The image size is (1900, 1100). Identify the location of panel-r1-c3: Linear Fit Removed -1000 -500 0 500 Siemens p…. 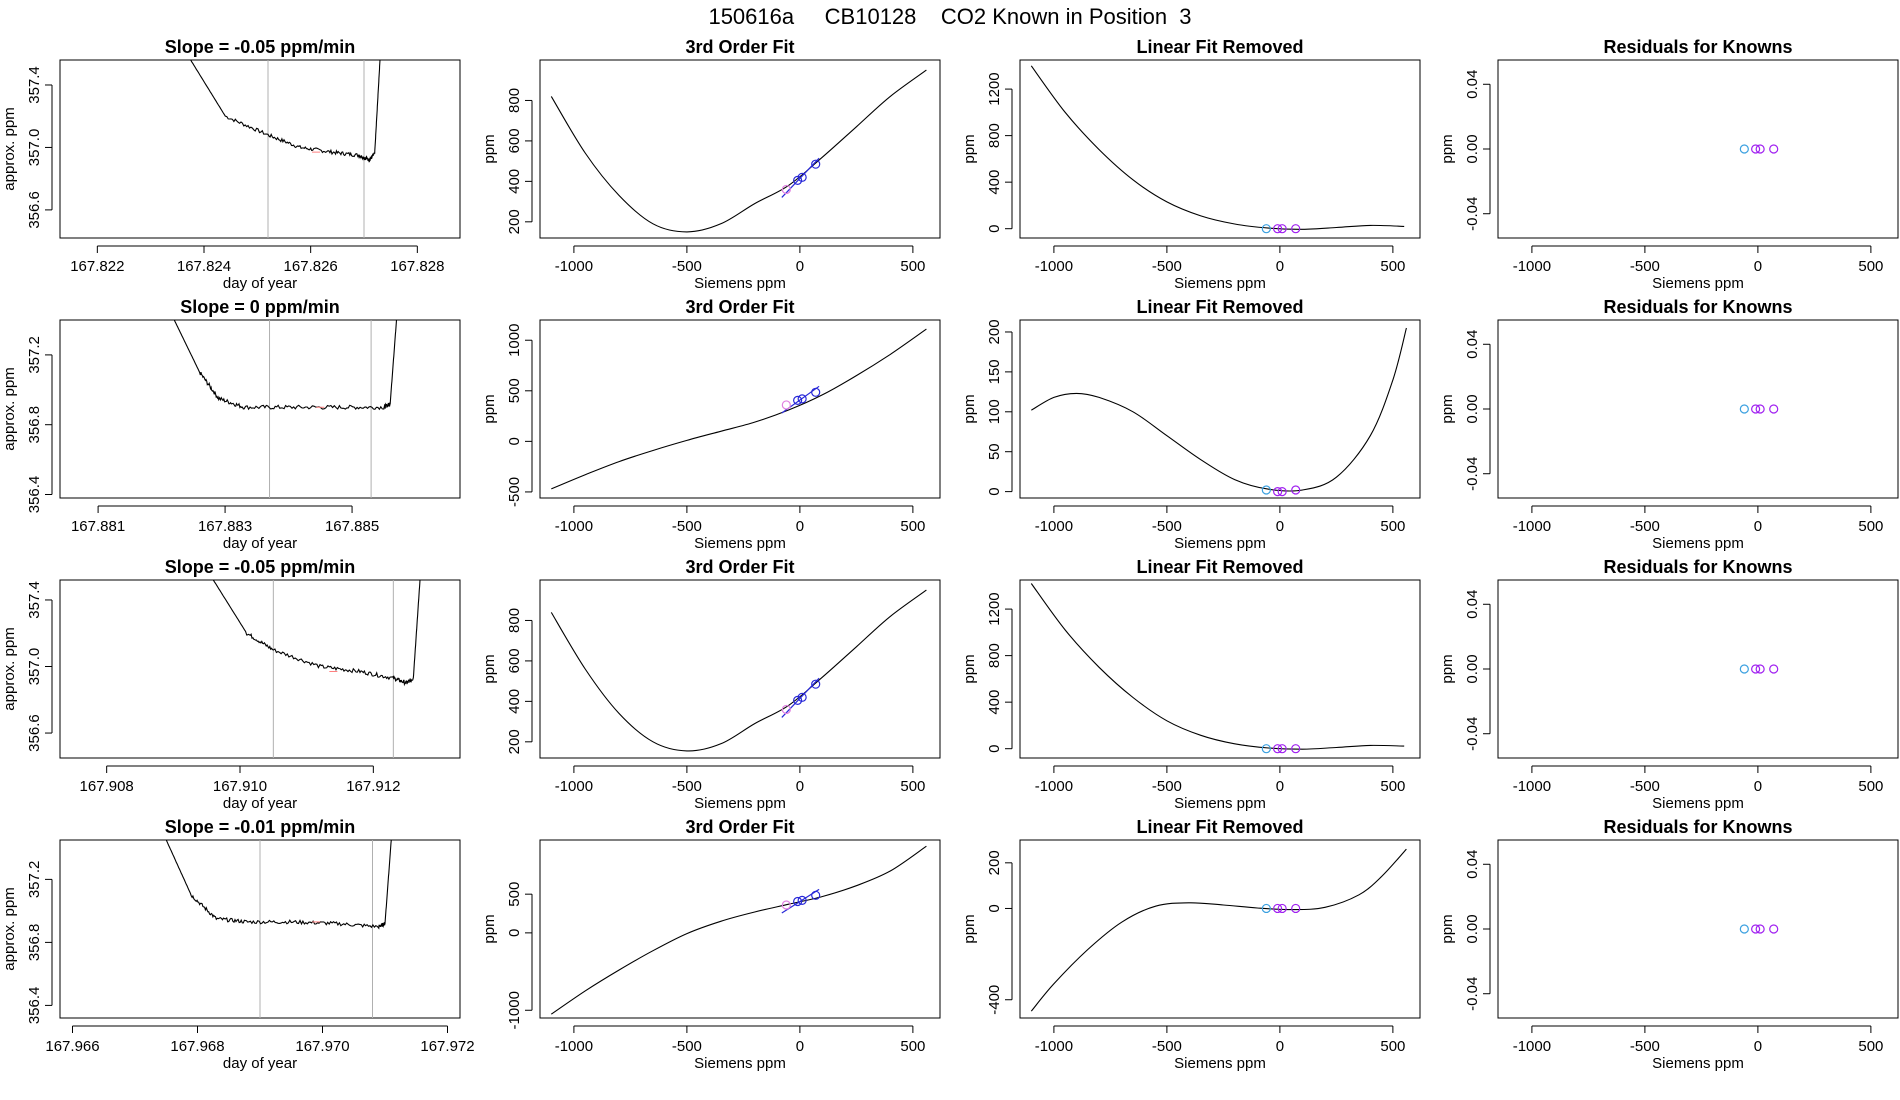
(1191, 164).